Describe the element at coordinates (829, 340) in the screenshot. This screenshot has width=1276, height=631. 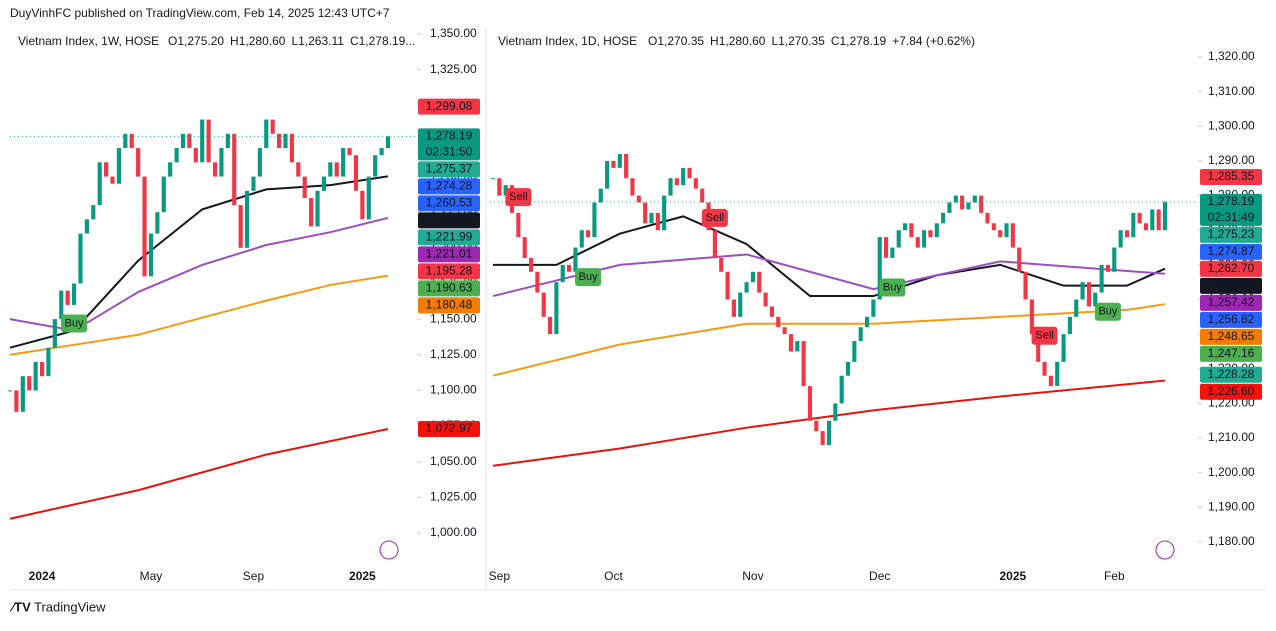
I see `ma-line` at that location.